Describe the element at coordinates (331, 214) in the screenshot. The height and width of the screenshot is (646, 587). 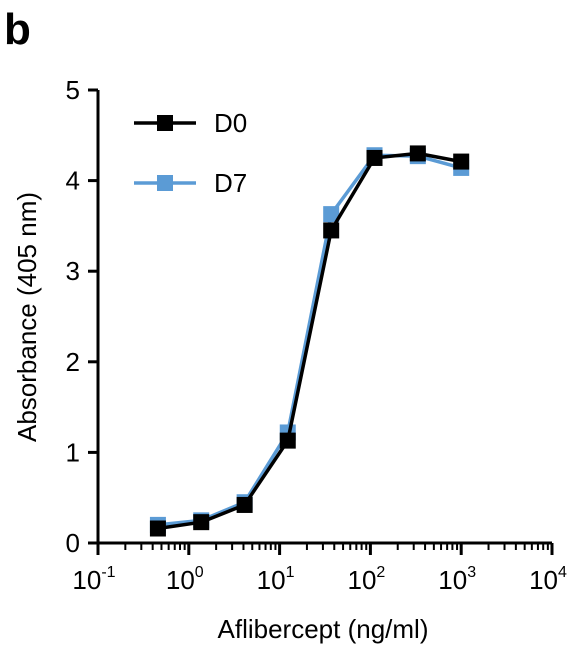
I see `data-point-d7` at that location.